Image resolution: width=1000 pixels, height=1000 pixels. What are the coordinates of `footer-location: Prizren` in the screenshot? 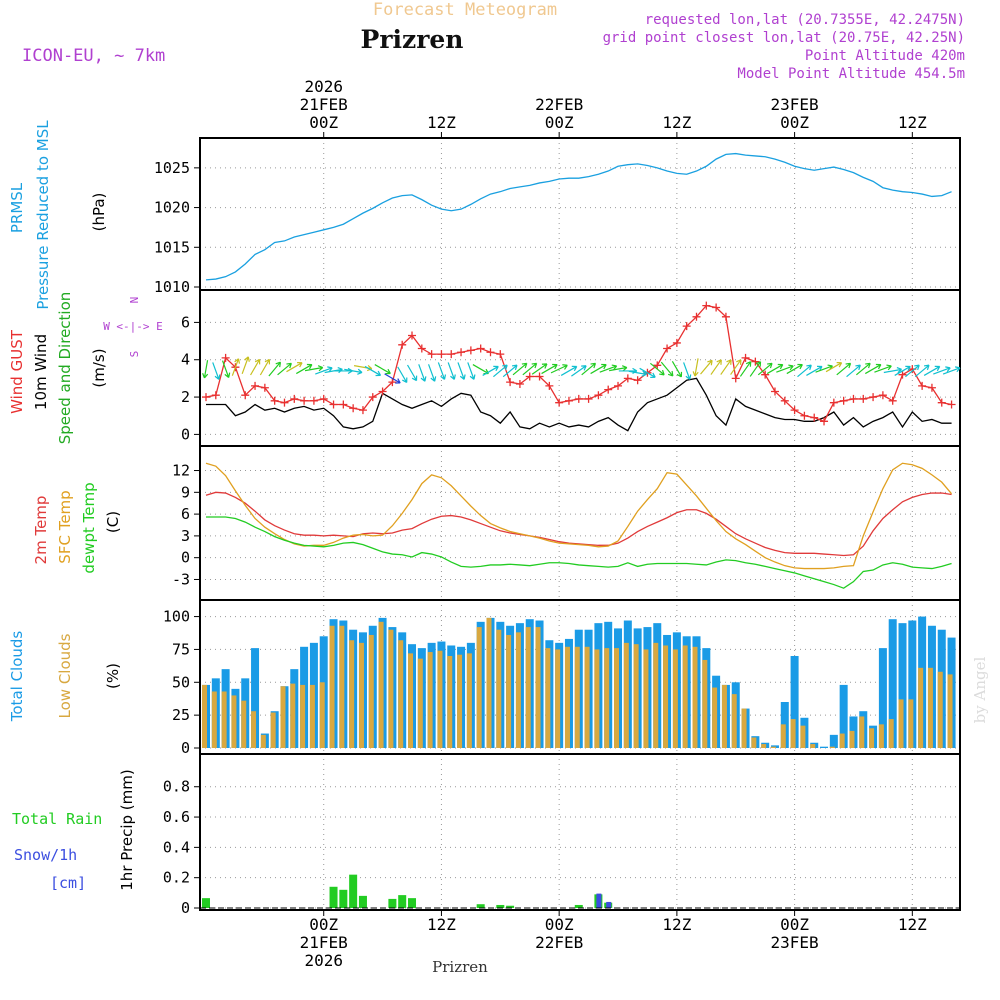 It's located at (460, 967).